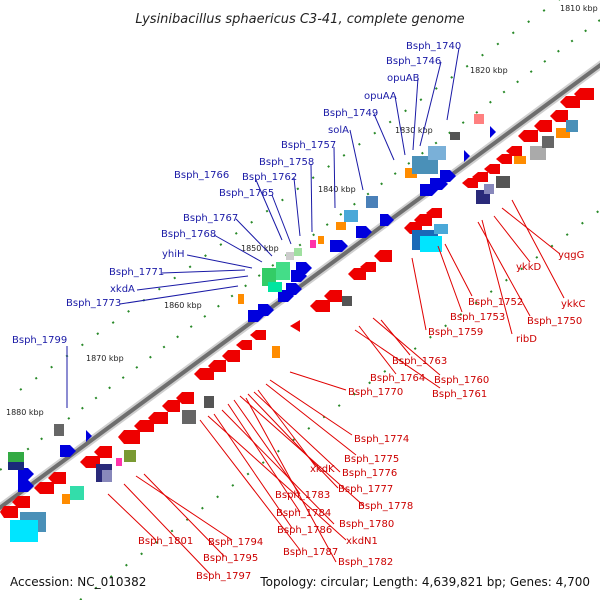 This screenshot has width=600, height=600. What do you see at coordinates (413, 61) in the screenshot?
I see `gene-label: Bsph_1746` at bounding box center [413, 61].